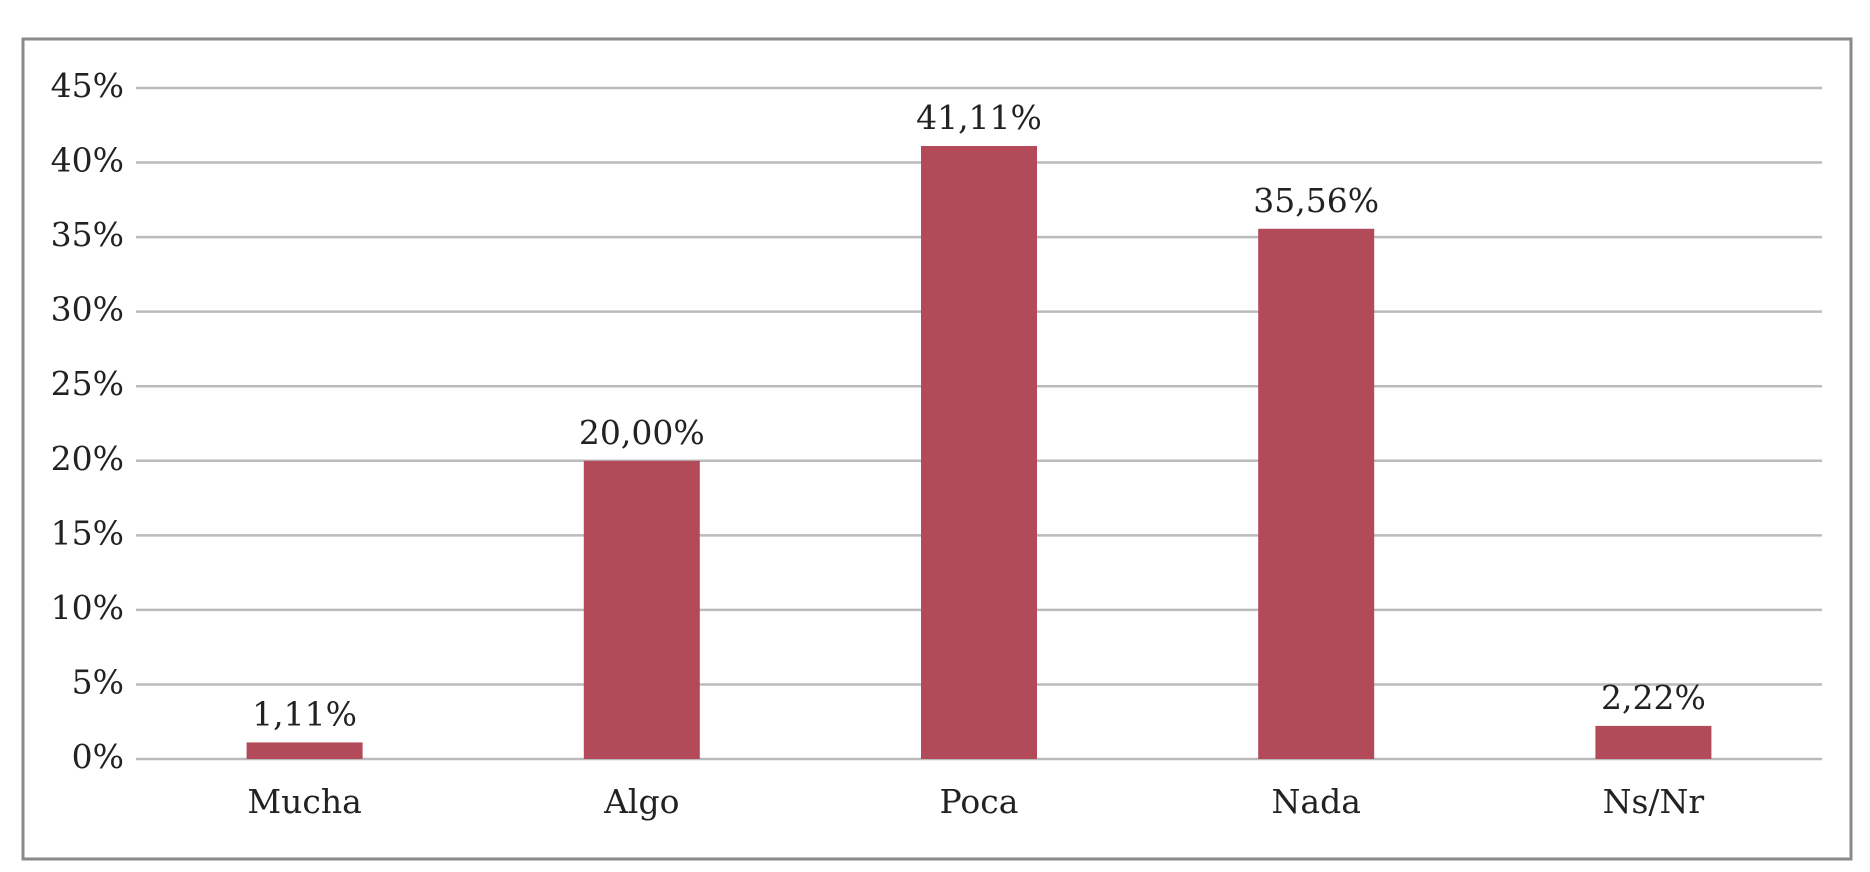  What do you see at coordinates (304, 713) in the screenshot?
I see `data-label: 1,11%` at bounding box center [304, 713].